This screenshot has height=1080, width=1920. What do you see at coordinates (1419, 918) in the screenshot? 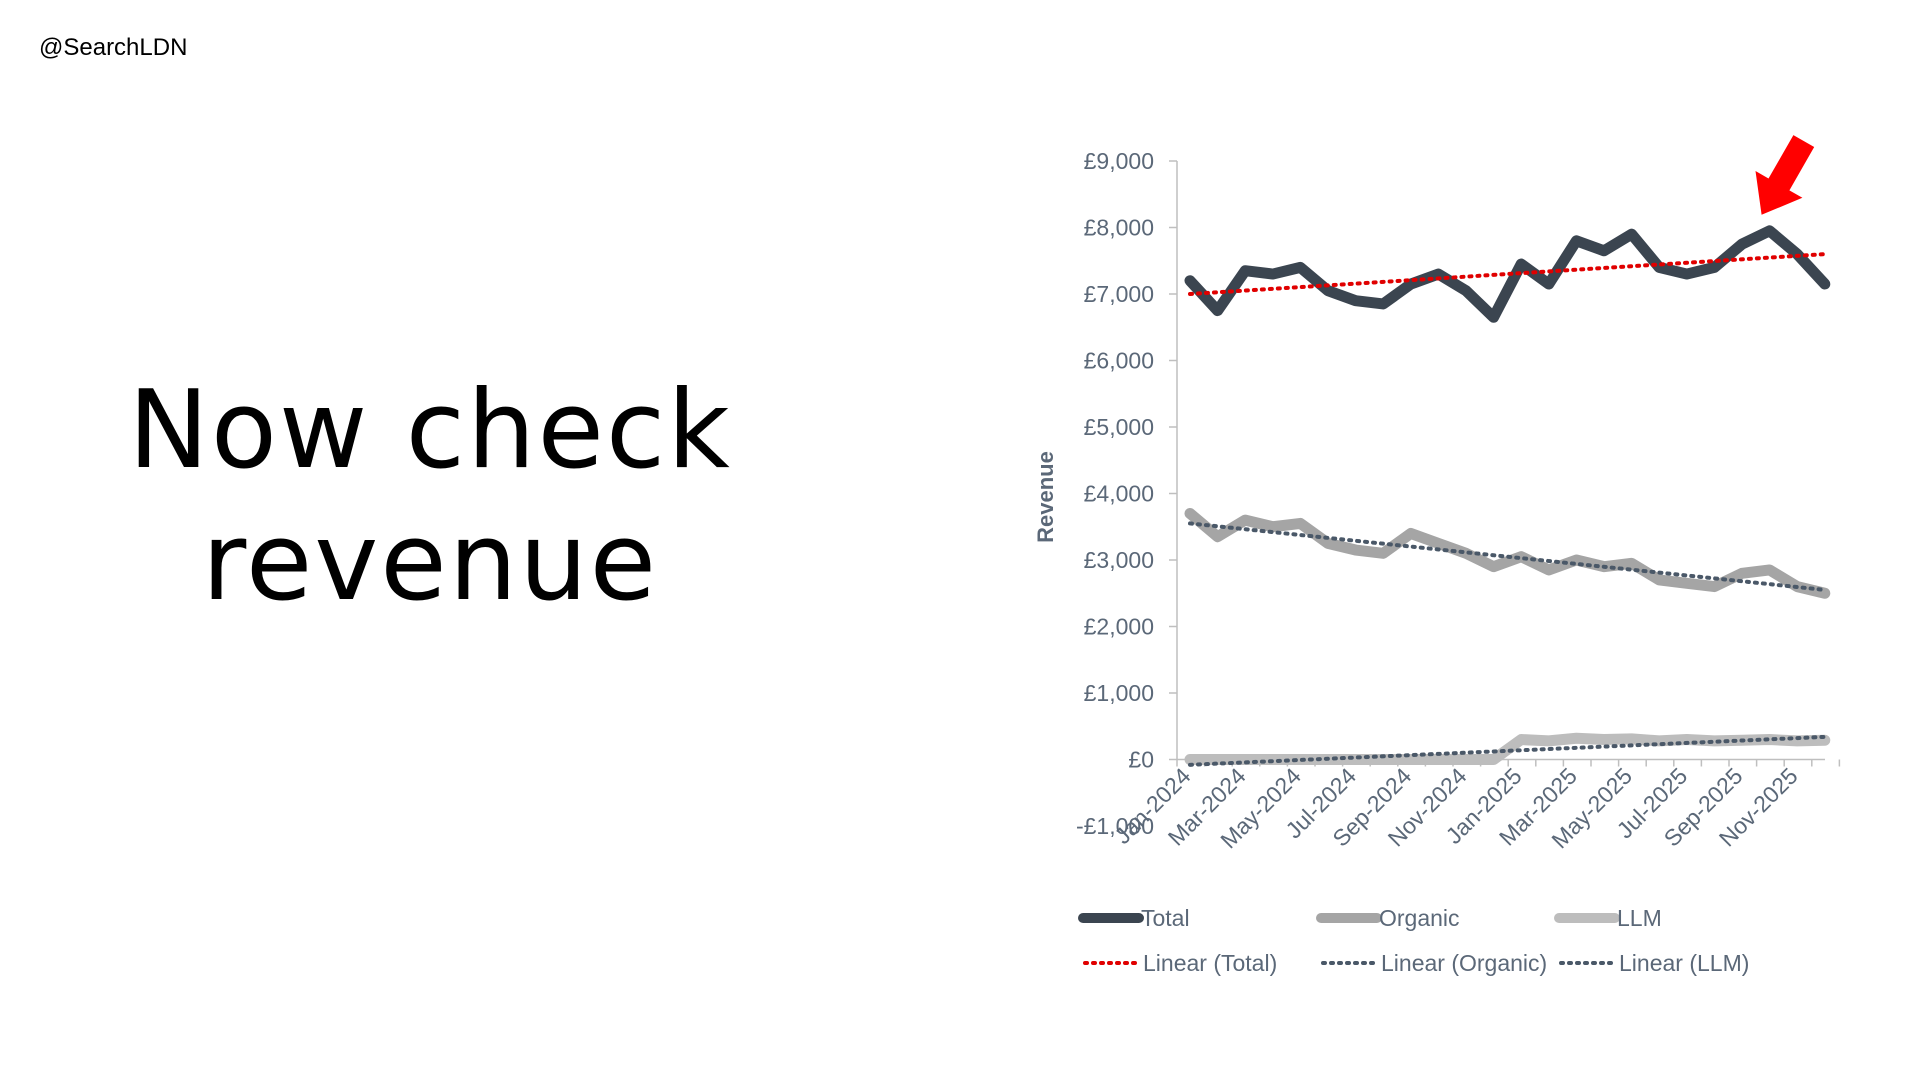
I see `legend-label-organic: Organic` at bounding box center [1419, 918].